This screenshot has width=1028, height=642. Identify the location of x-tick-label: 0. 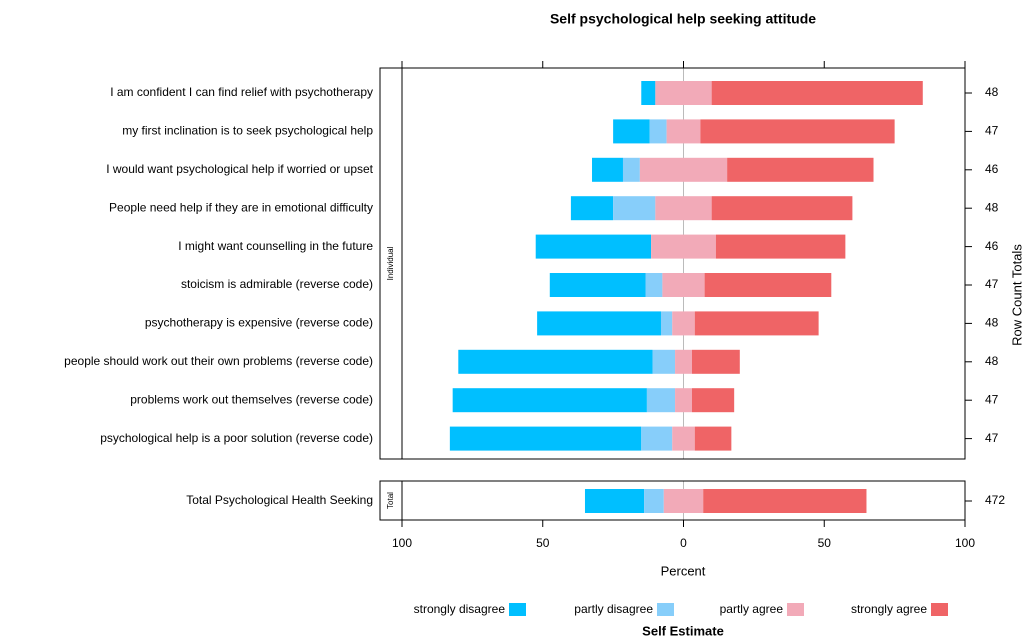
(683, 543).